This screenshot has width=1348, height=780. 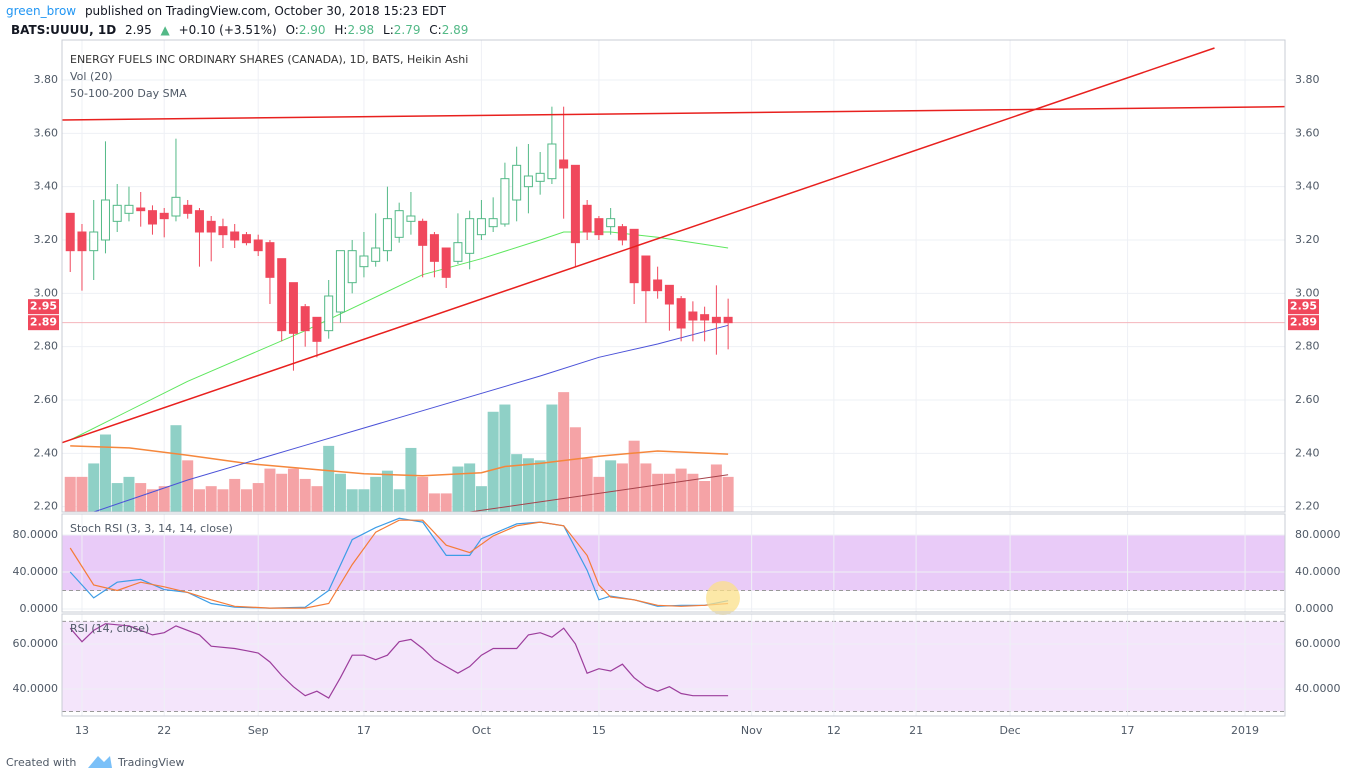 What do you see at coordinates (39, 608) in the screenshot?
I see `y-tick-label: 0.0000` at bounding box center [39, 608].